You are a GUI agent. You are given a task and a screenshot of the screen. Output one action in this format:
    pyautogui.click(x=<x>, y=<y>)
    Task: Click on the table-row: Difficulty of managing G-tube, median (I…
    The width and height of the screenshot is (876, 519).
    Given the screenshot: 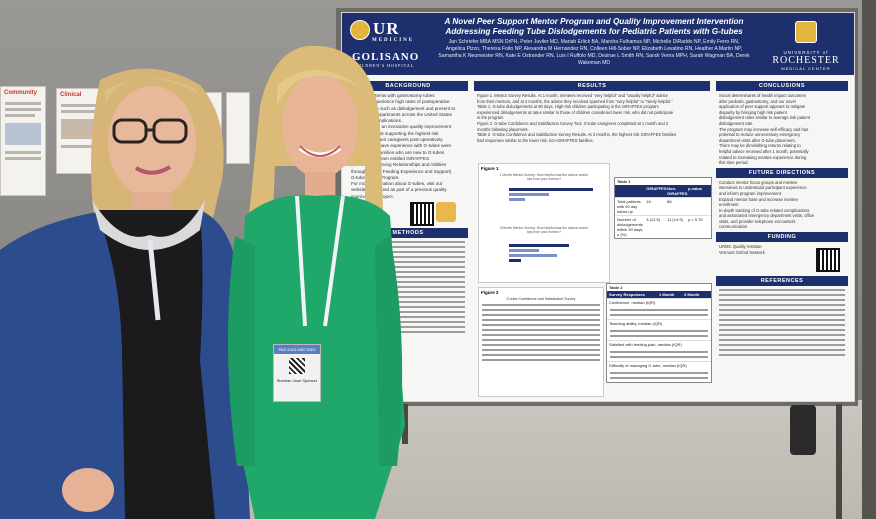 What is the action you would take?
    pyautogui.click(x=659, y=365)
    